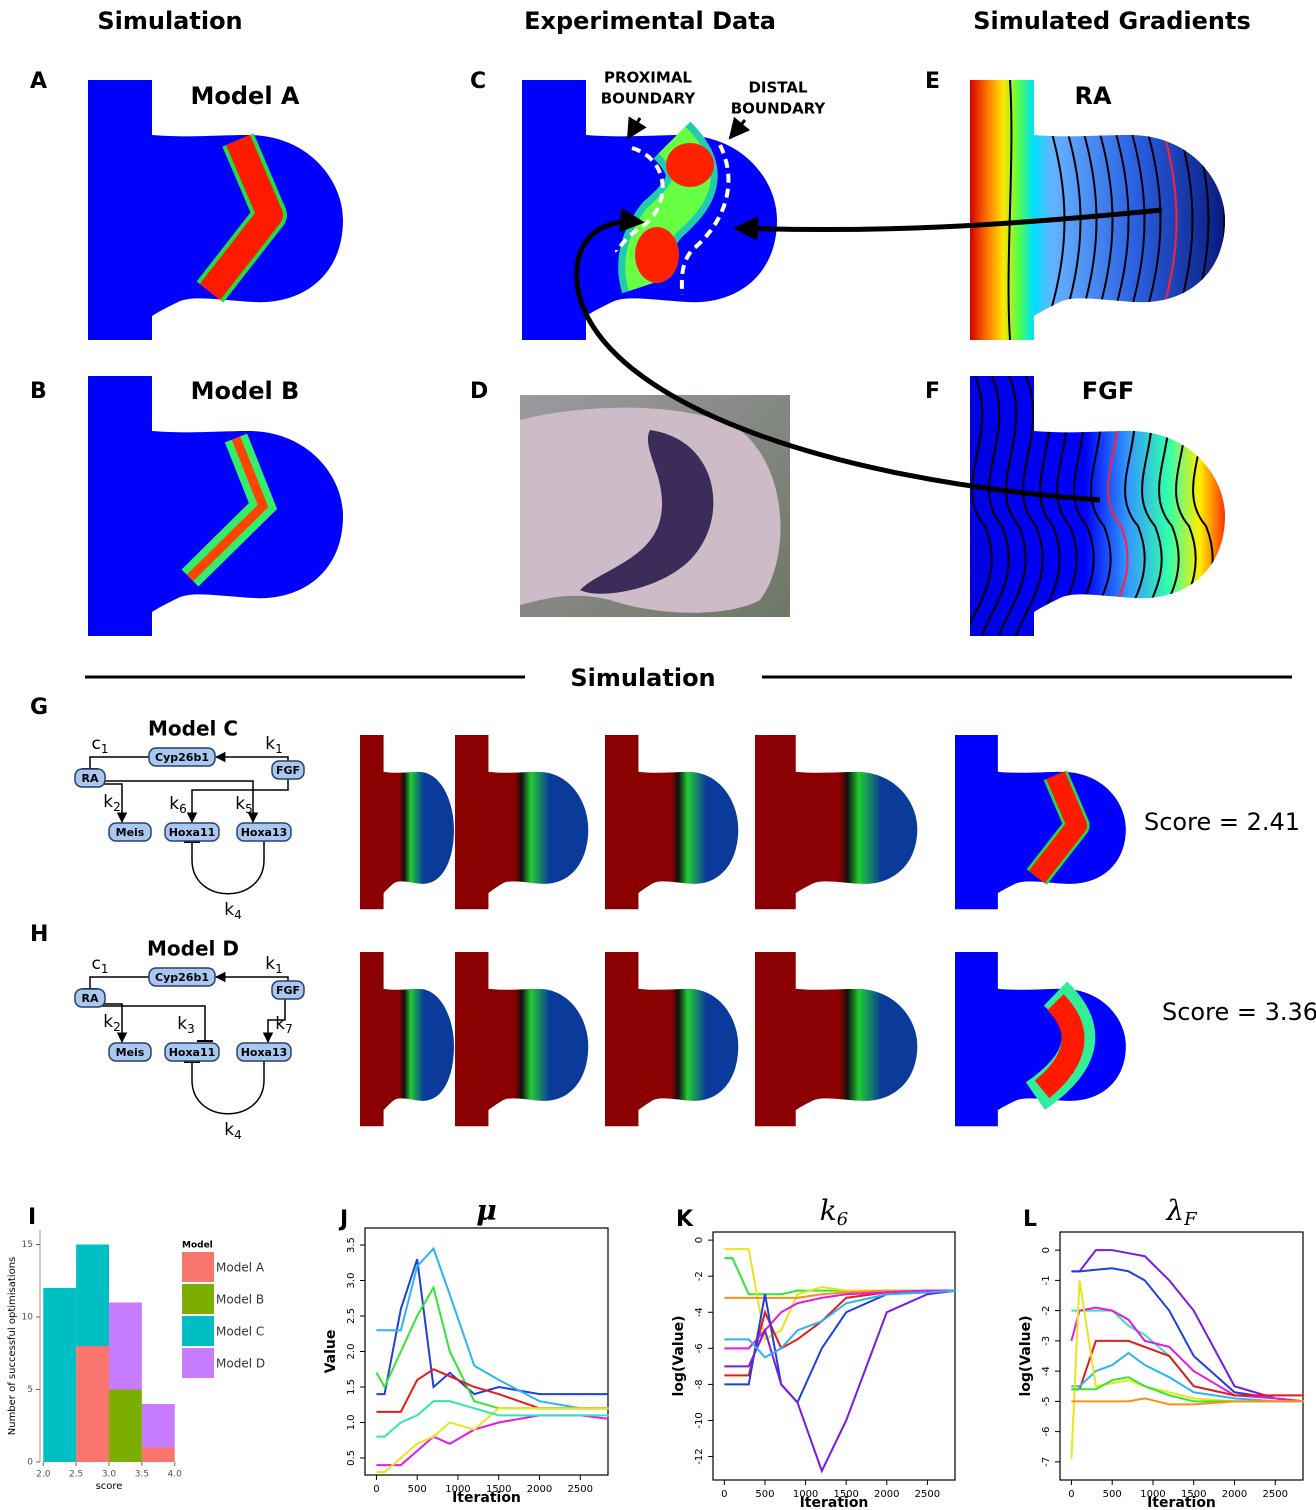  Describe the element at coordinates (479, 391) in the screenshot. I see `panel-label: D` at that location.